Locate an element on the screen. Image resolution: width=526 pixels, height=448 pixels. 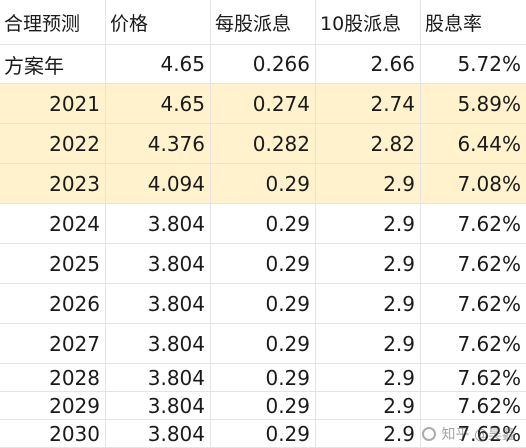
cell-year: 2027 is located at coordinates (53, 344).